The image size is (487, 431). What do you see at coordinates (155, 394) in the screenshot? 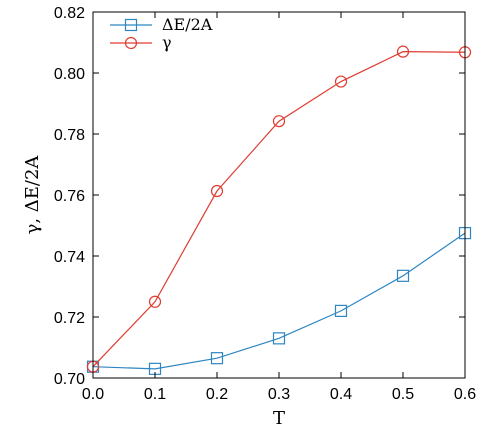
I see `x-tick-label: 0.1` at bounding box center [155, 394].